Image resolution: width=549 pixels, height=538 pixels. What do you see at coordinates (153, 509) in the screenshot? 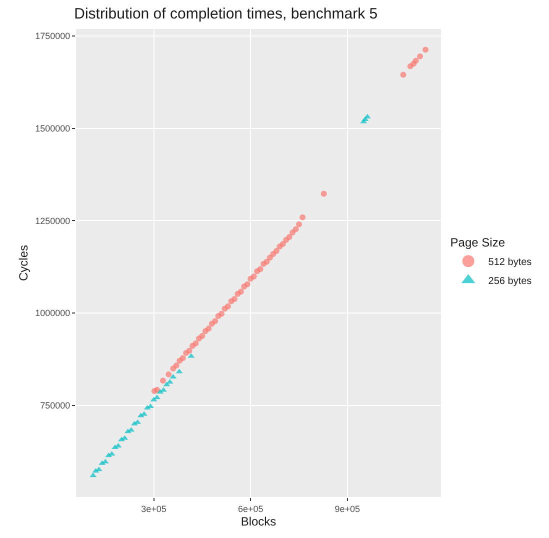
I see `x-tick-label: 3e+05` at bounding box center [153, 509].